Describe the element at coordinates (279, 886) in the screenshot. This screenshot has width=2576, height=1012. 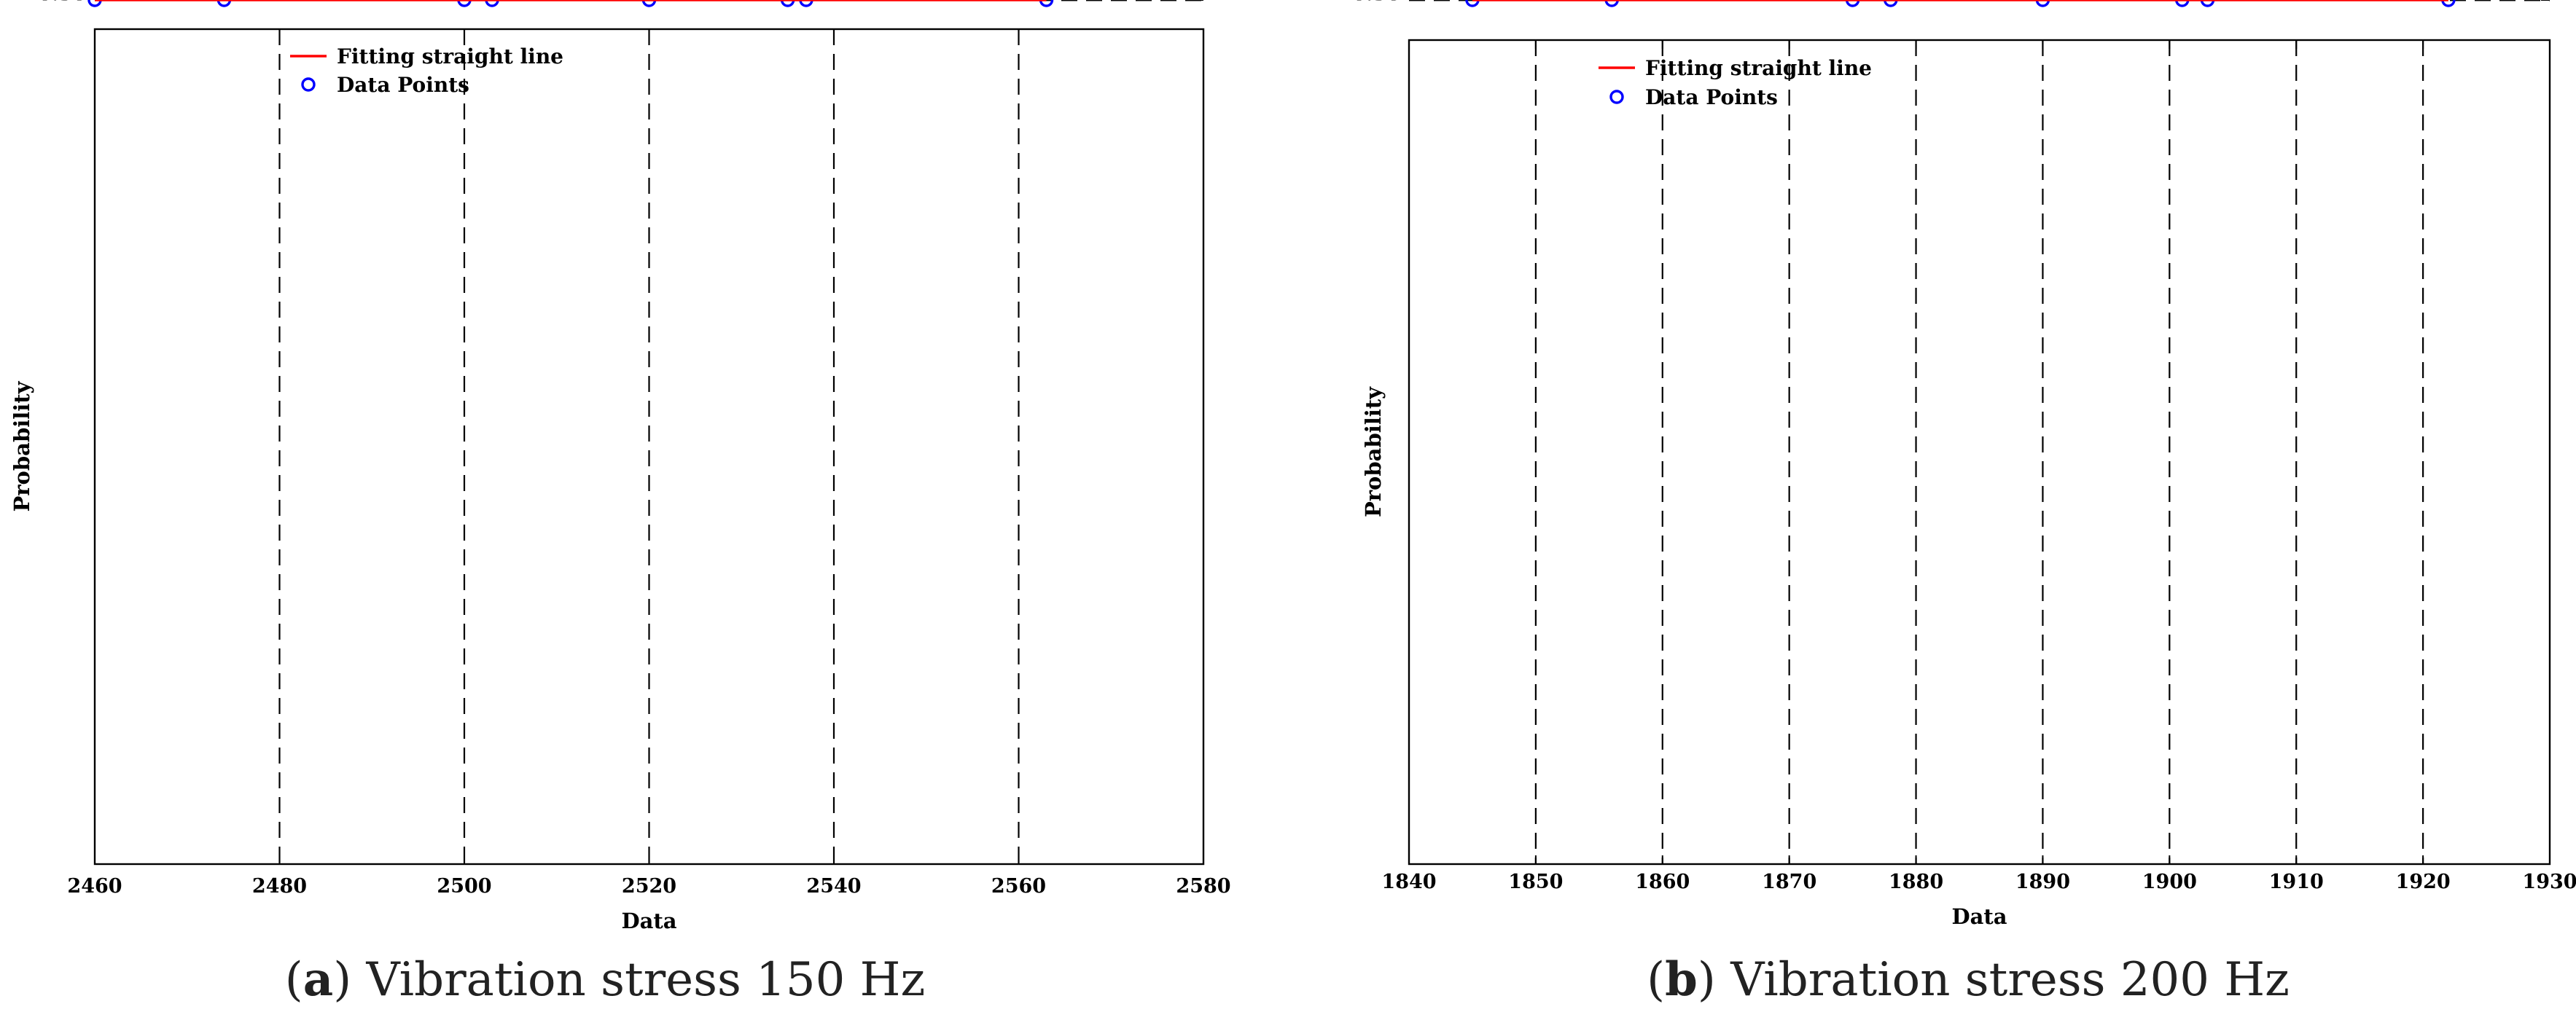
I see `x-tick-label: 2480` at that location.